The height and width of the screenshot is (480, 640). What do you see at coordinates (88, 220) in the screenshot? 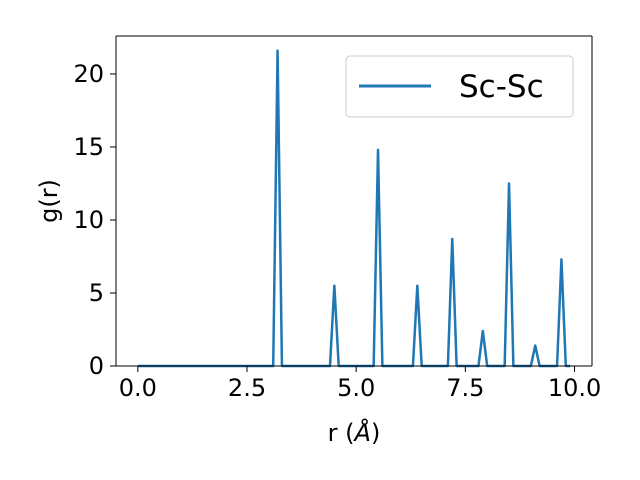
I see `y-tick-label: 10` at bounding box center [88, 220].